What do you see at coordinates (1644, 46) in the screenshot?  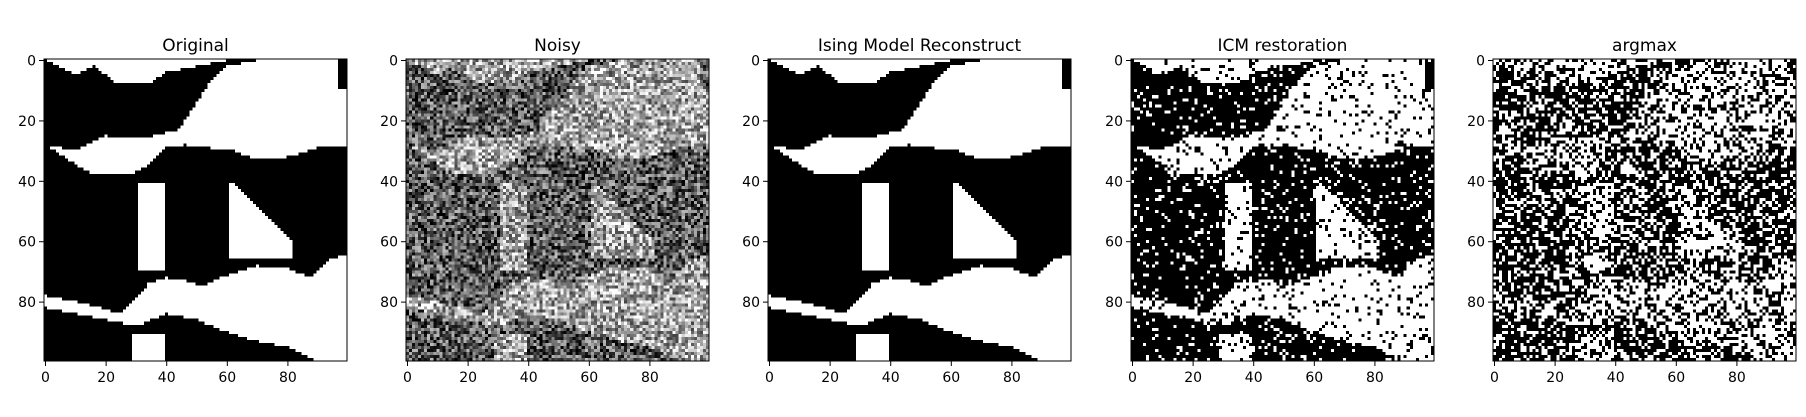 I see `panel-title: argmax` at bounding box center [1644, 46].